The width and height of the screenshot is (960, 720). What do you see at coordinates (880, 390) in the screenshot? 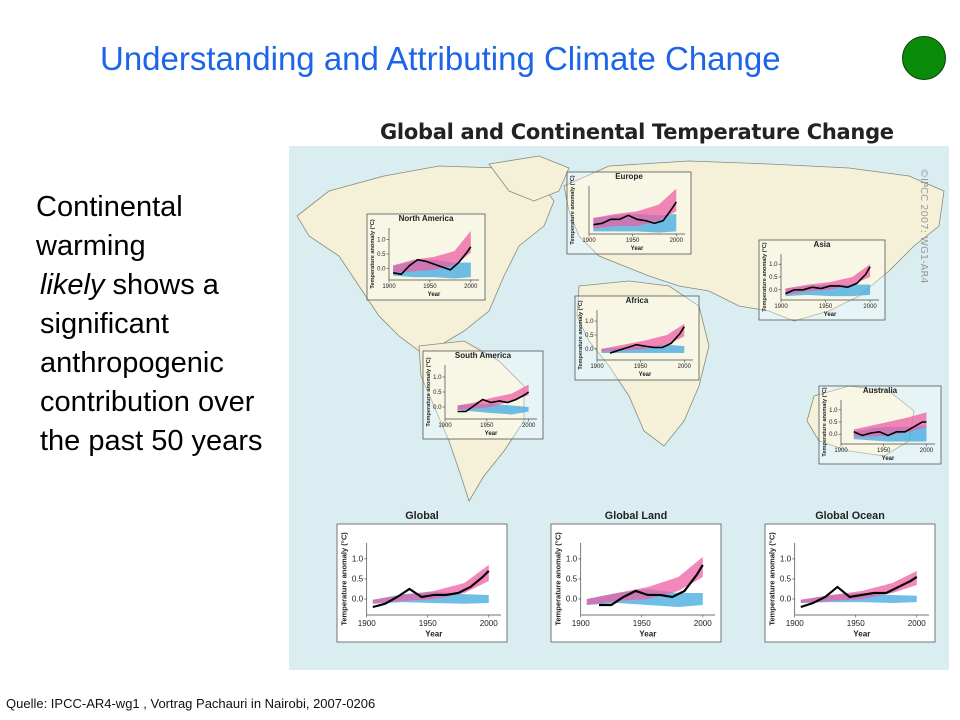
I see `inset-title: Australia` at bounding box center [880, 390].